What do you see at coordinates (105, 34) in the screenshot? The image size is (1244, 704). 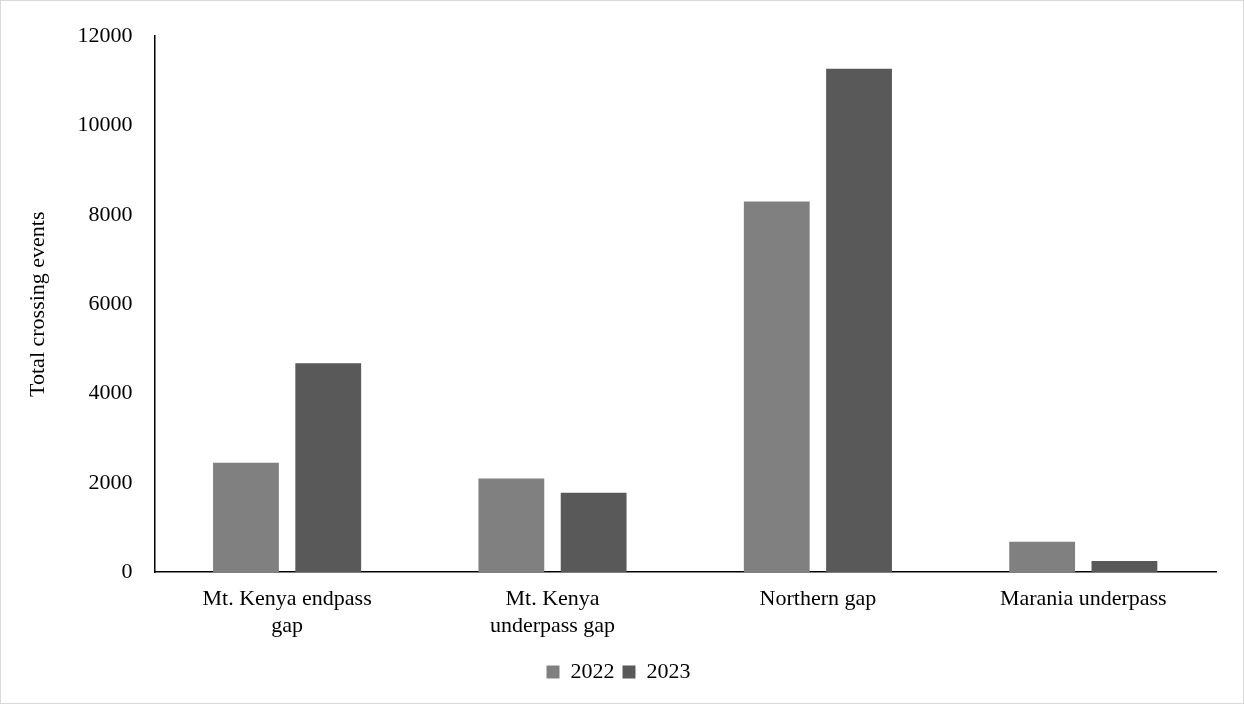 I see `y-tick-label: 12000` at bounding box center [105, 34].